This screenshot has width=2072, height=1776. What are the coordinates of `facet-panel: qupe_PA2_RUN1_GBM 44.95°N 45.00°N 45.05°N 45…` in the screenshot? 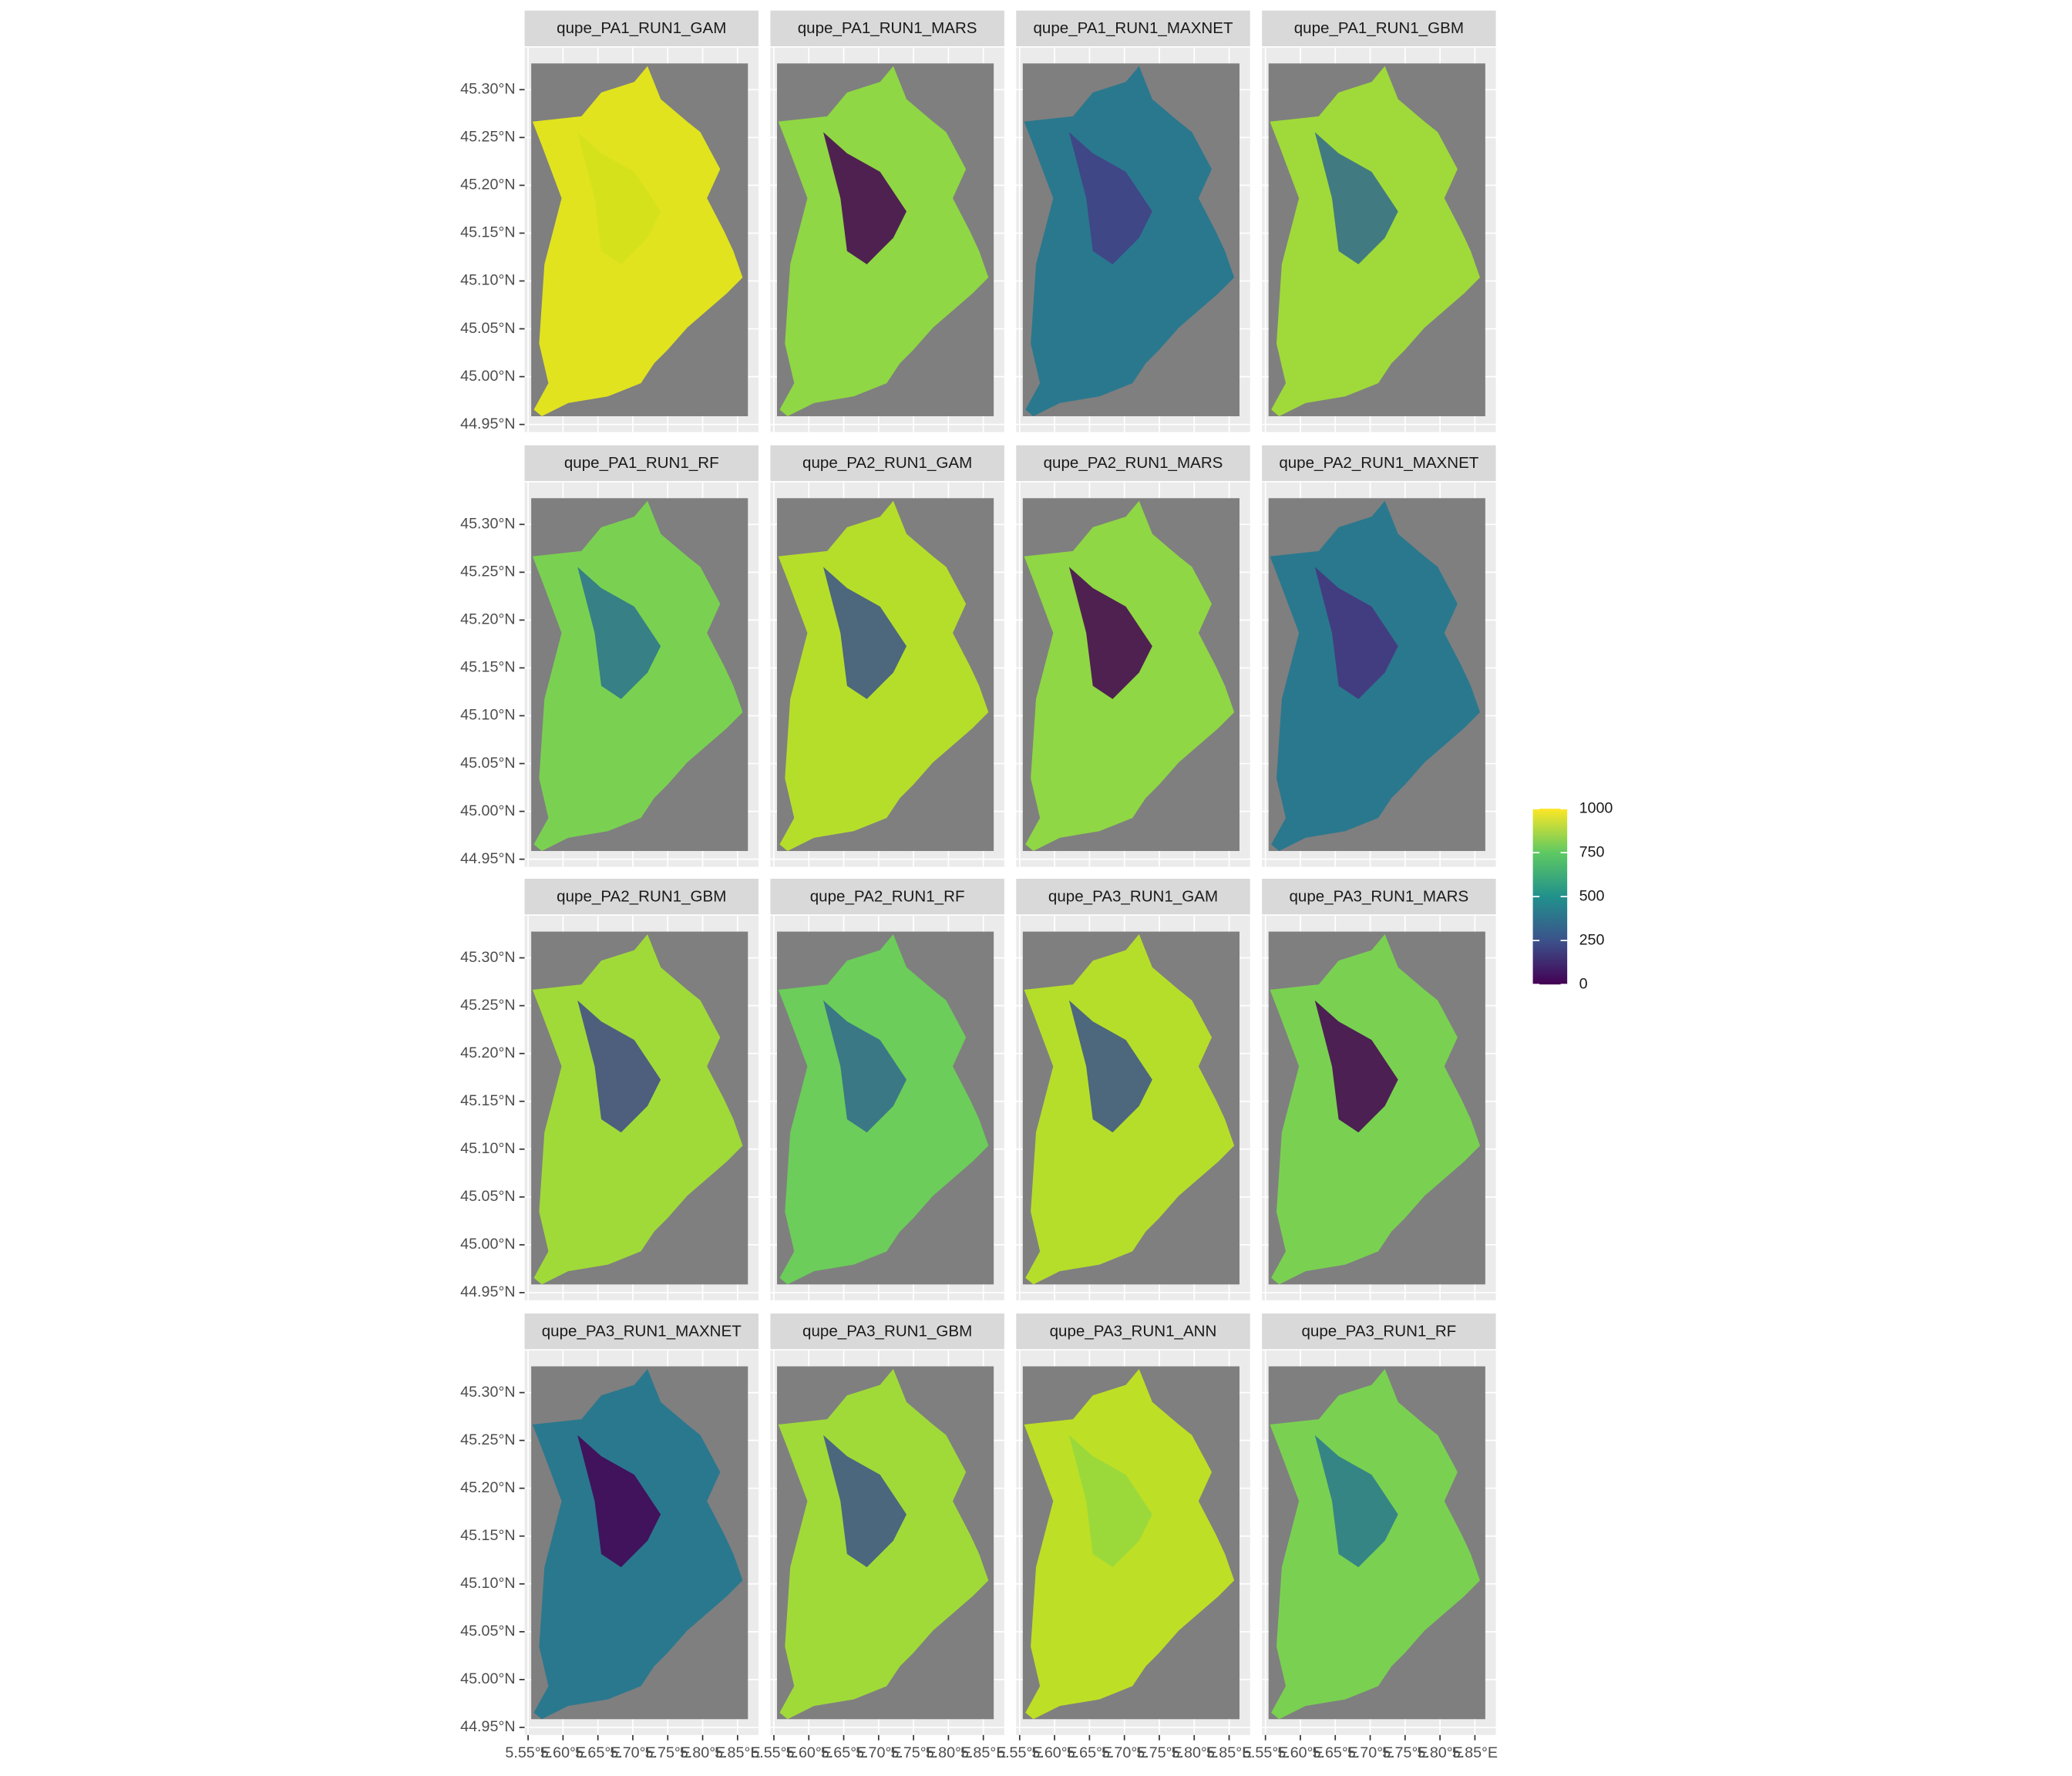 It's located at (609, 1089).